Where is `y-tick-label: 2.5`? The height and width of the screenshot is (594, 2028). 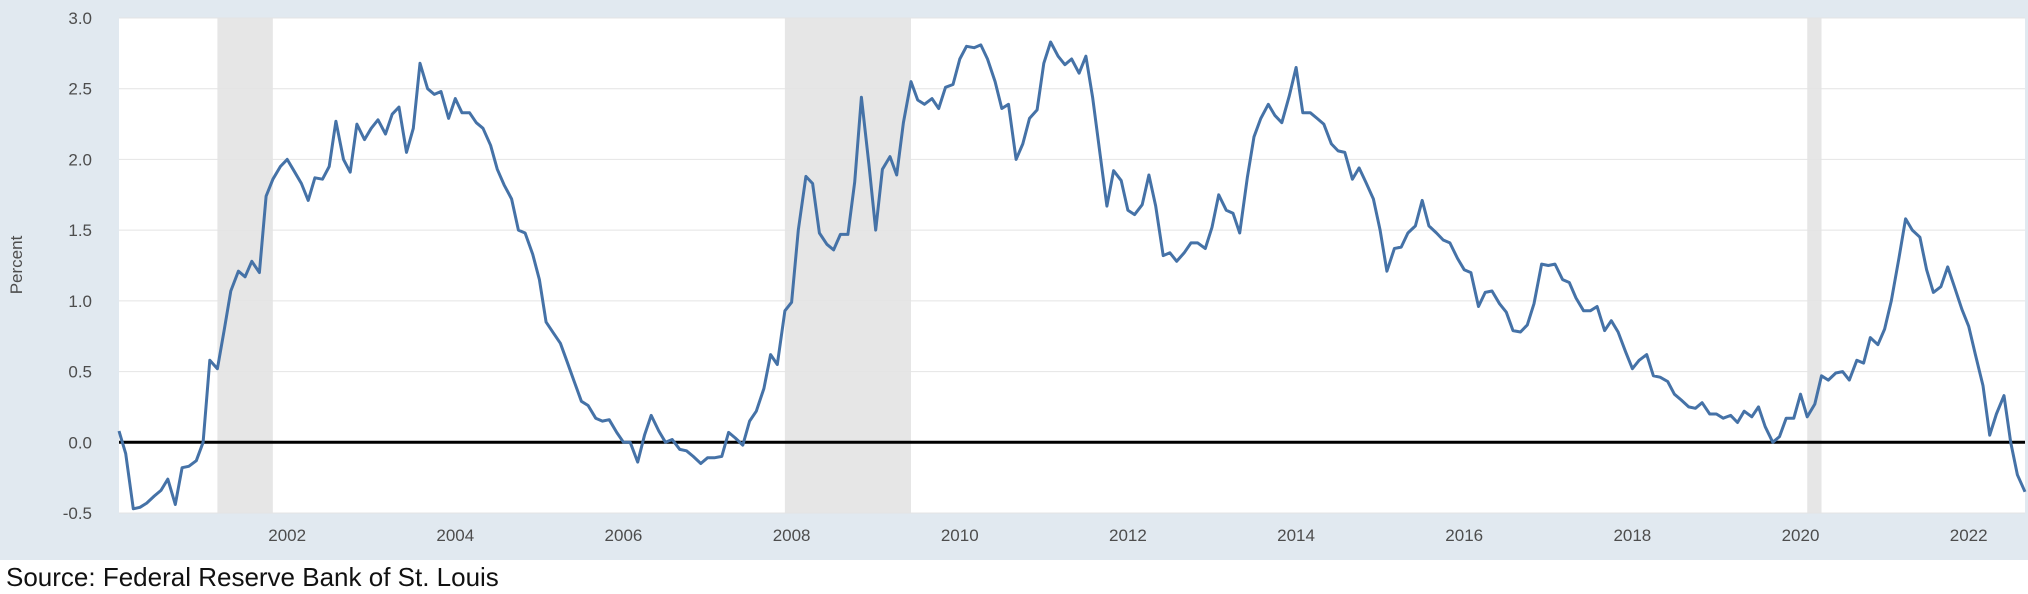 y-tick-label: 2.5 is located at coordinates (80, 89).